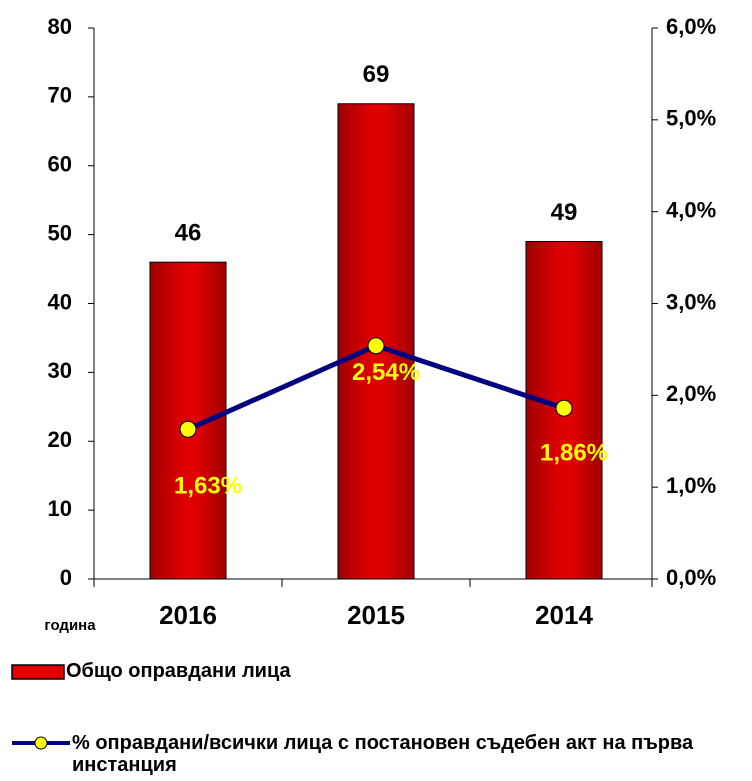  What do you see at coordinates (60, 95) in the screenshot?
I see `y-tick-label: 70` at bounding box center [60, 95].